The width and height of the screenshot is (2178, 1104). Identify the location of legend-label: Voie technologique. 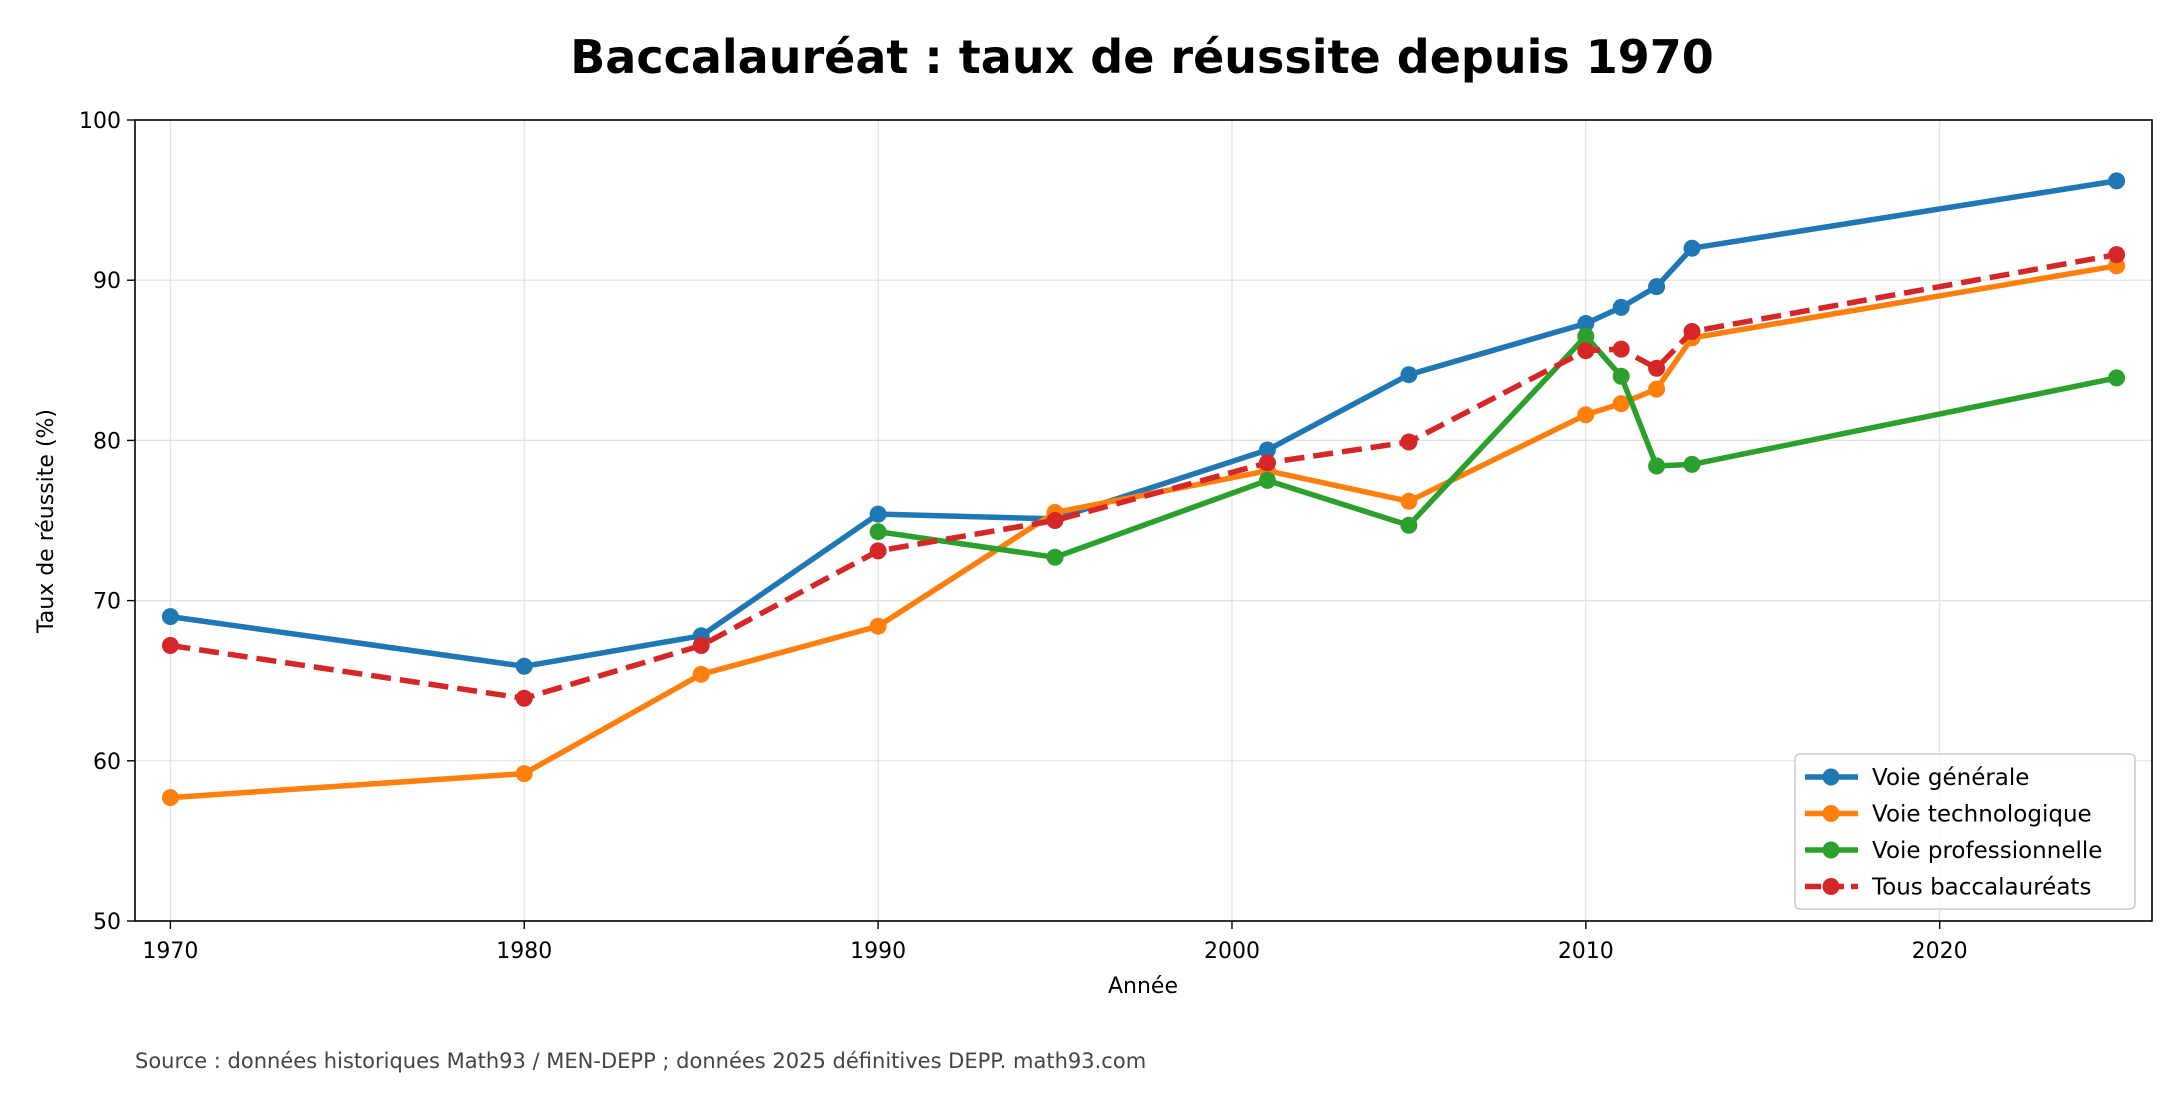
(1982, 815).